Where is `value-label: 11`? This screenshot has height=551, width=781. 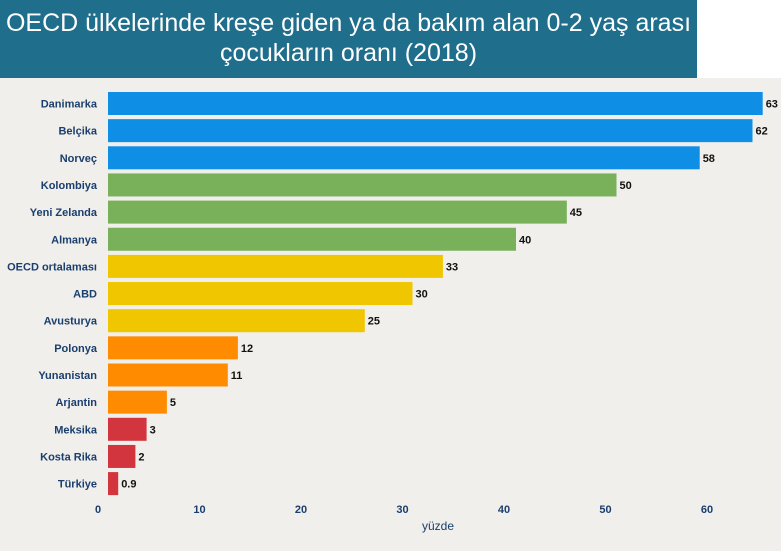
value-label: 11 is located at coordinates (237, 376).